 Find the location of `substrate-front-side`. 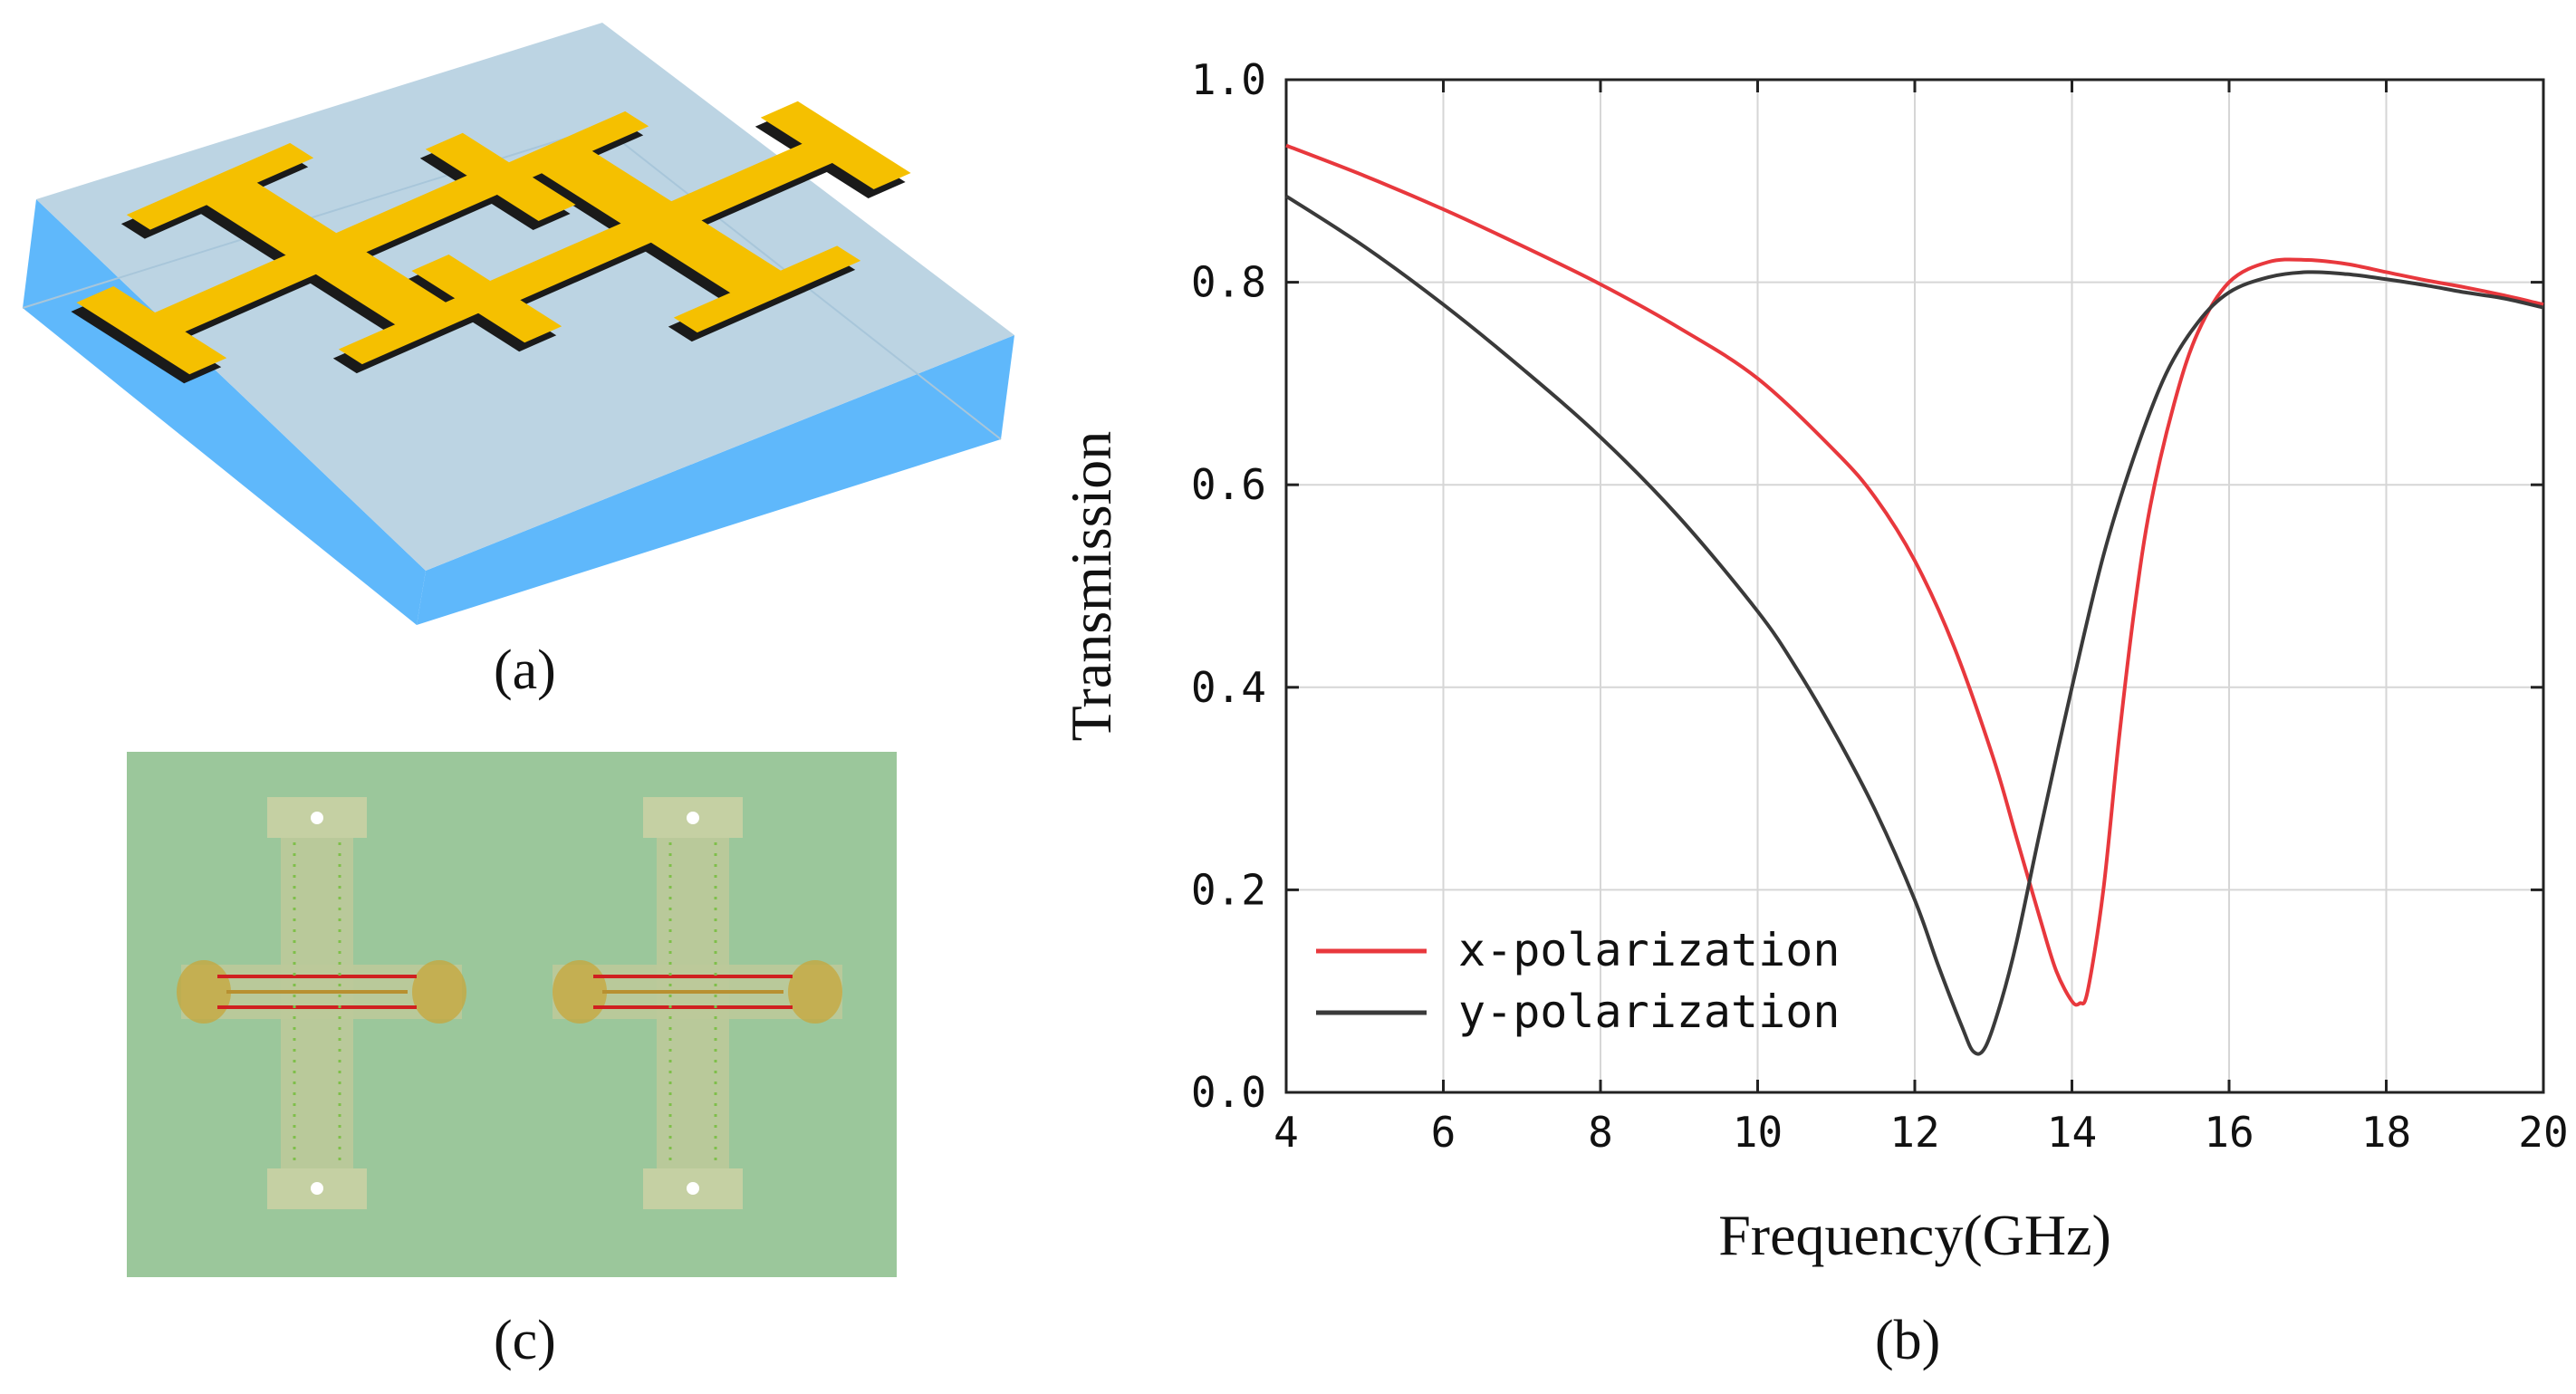

substrate-front-side is located at coordinates (715, 480).